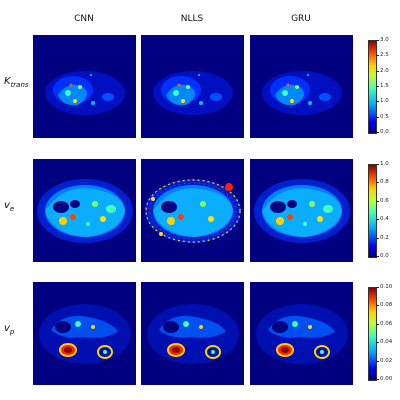 The height and width of the screenshot is (400, 400). Describe the element at coordinates (301, 19) in the screenshot. I see `column-title-gru: GRU` at that location.